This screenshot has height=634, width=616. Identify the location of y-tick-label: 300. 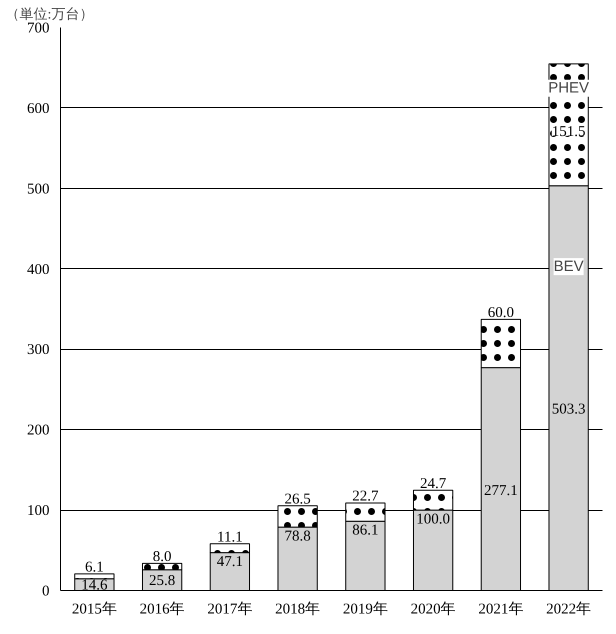
(38, 350).